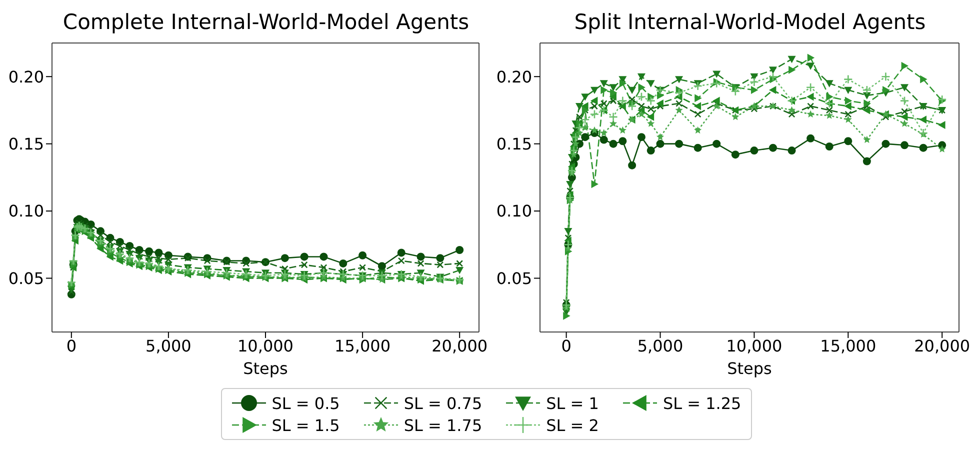 The width and height of the screenshot is (973, 456). Describe the element at coordinates (306, 403) in the screenshot. I see `legend-label: SL = 0.5` at that location.